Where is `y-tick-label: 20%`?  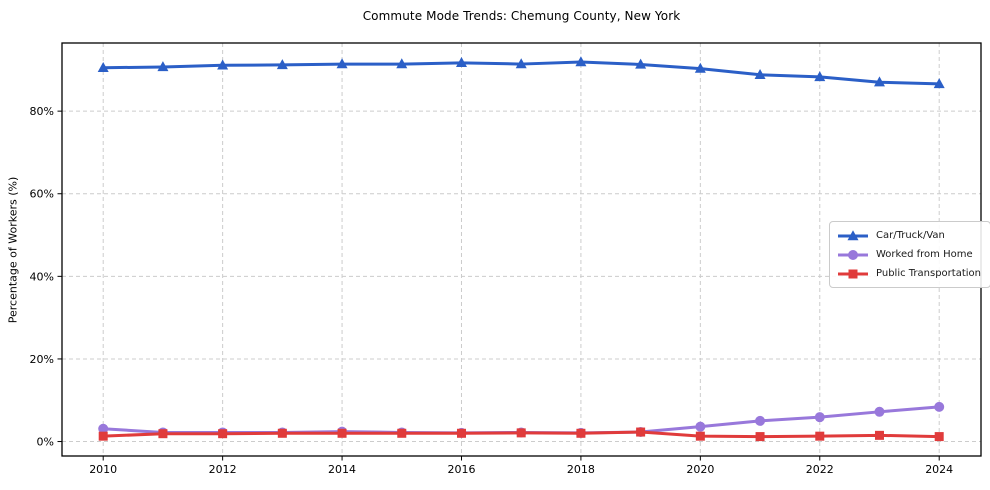 y-tick-label: 20% is located at coordinates (42, 359).